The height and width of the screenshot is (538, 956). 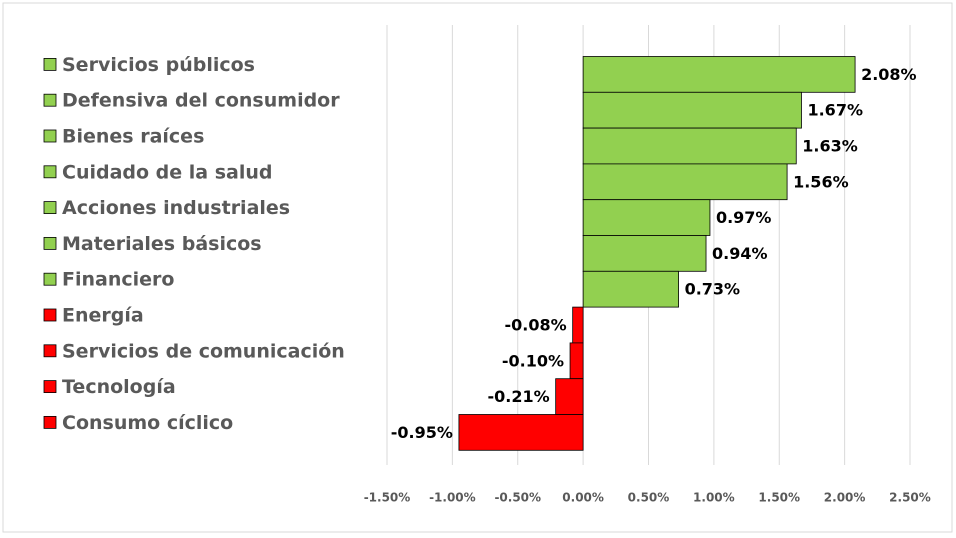 What do you see at coordinates (133, 137) in the screenshot?
I see `category-label: Bienes raíces` at bounding box center [133, 137].